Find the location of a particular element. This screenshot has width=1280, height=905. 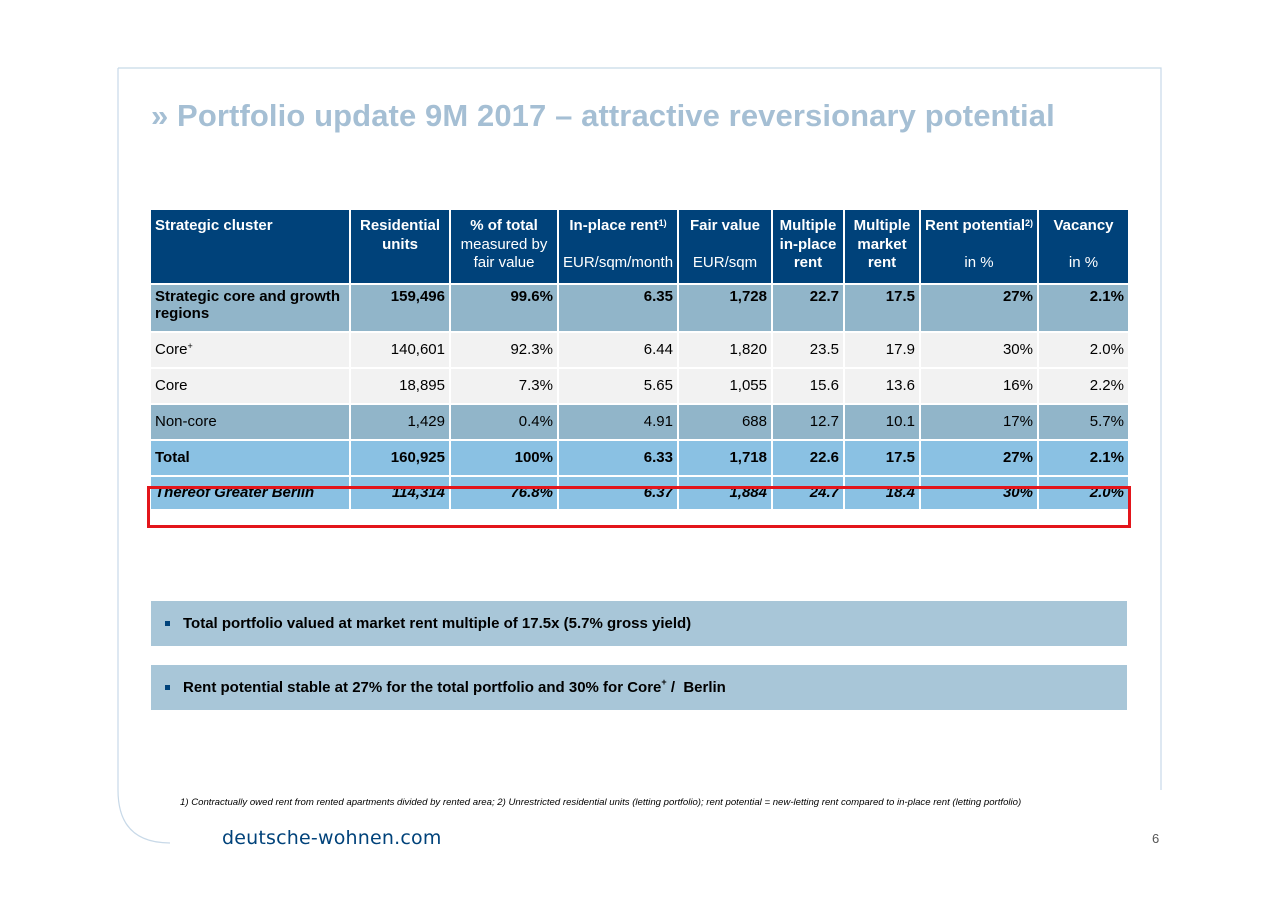

cell-multiple-inplace: 22.7 is located at coordinates (808, 308).